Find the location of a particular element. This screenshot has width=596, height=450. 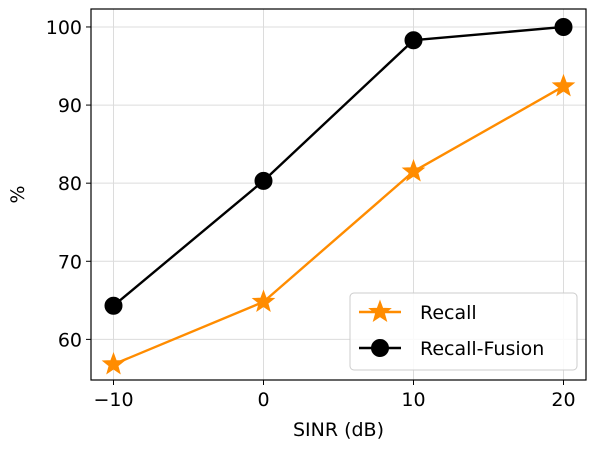

legend-label: Recall-Fusion is located at coordinates (482, 349).